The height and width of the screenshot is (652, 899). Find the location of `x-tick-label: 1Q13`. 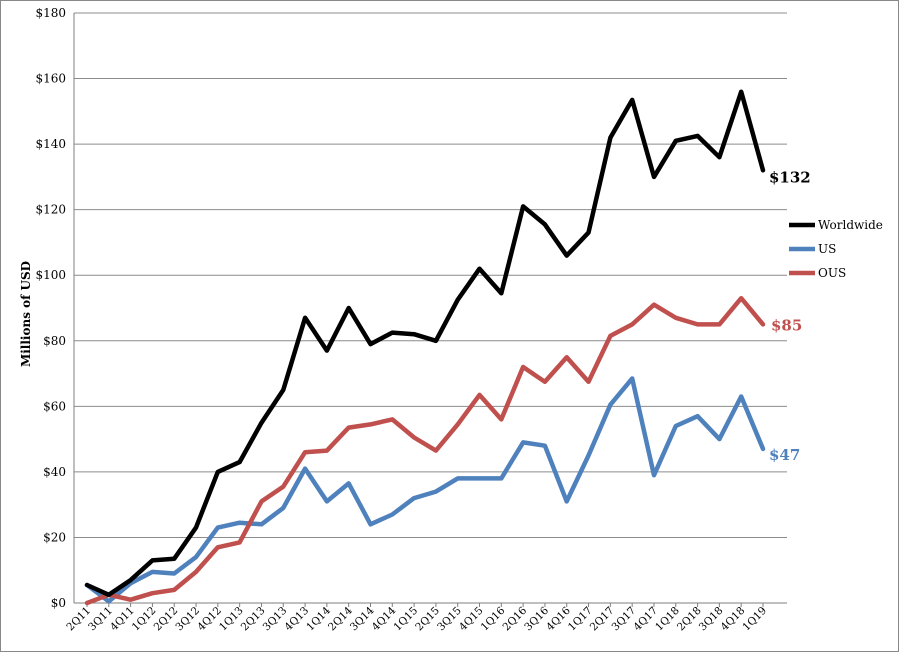

x-tick-label: 1Q13 is located at coordinates (231, 619).